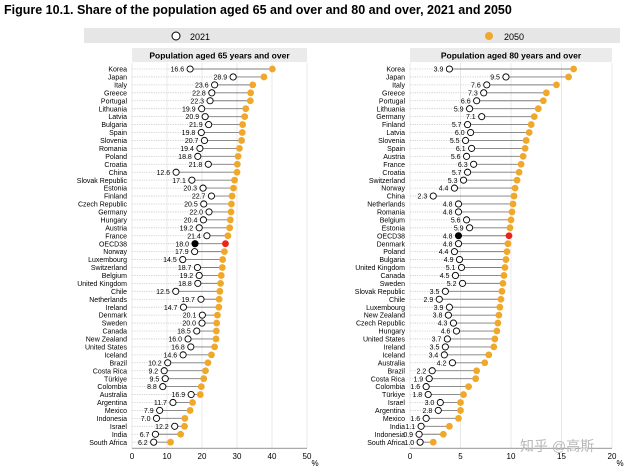 The width and height of the screenshot is (640, 471). What do you see at coordinates (392, 276) in the screenshot?
I see `right-category-label: Canada` at bounding box center [392, 276].